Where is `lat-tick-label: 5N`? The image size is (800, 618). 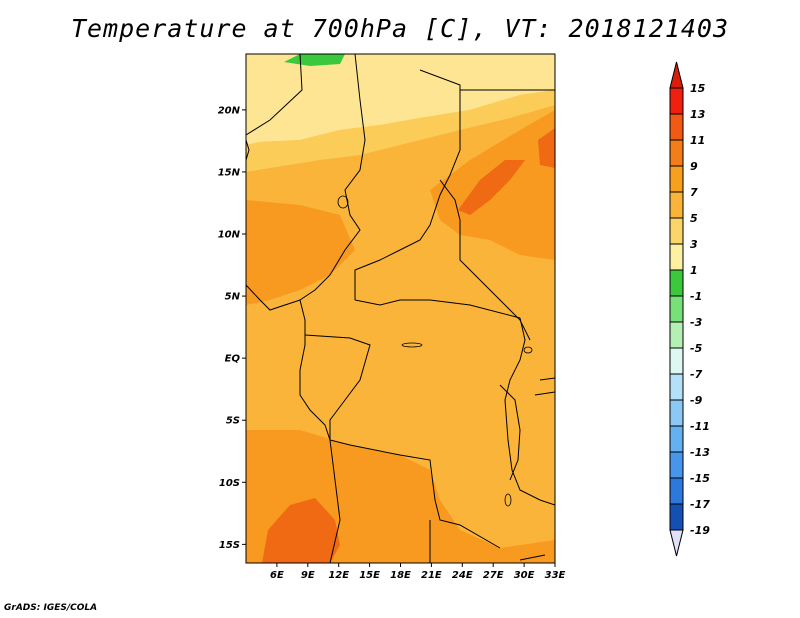 lat-tick-label: 5N is located at coordinates (233, 297).